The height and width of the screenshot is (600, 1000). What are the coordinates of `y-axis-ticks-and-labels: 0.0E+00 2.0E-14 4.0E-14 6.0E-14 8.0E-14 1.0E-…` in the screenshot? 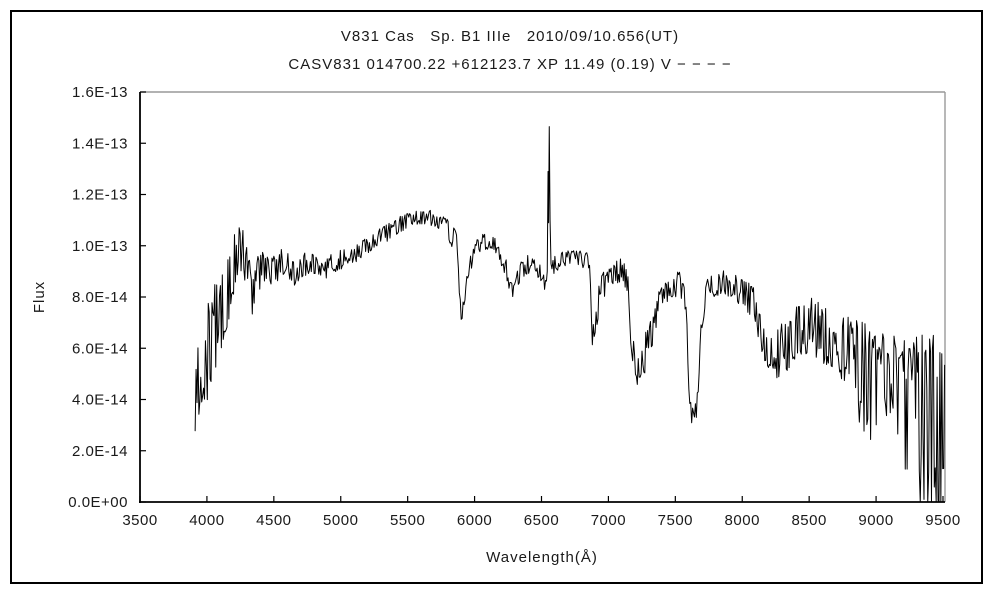 It's located at (107, 297).